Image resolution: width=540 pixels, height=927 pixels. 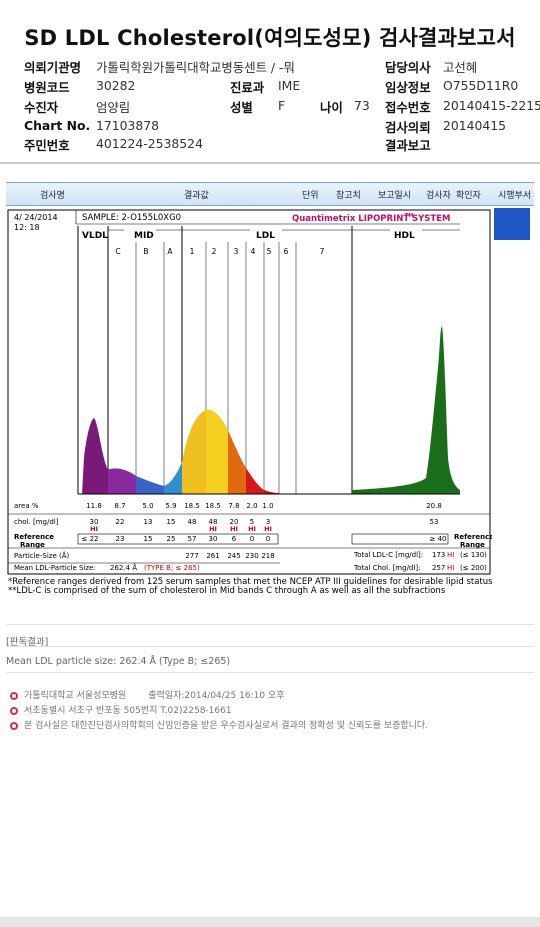 I want to click on doctor-label: 담당의사, so click(x=408, y=67).